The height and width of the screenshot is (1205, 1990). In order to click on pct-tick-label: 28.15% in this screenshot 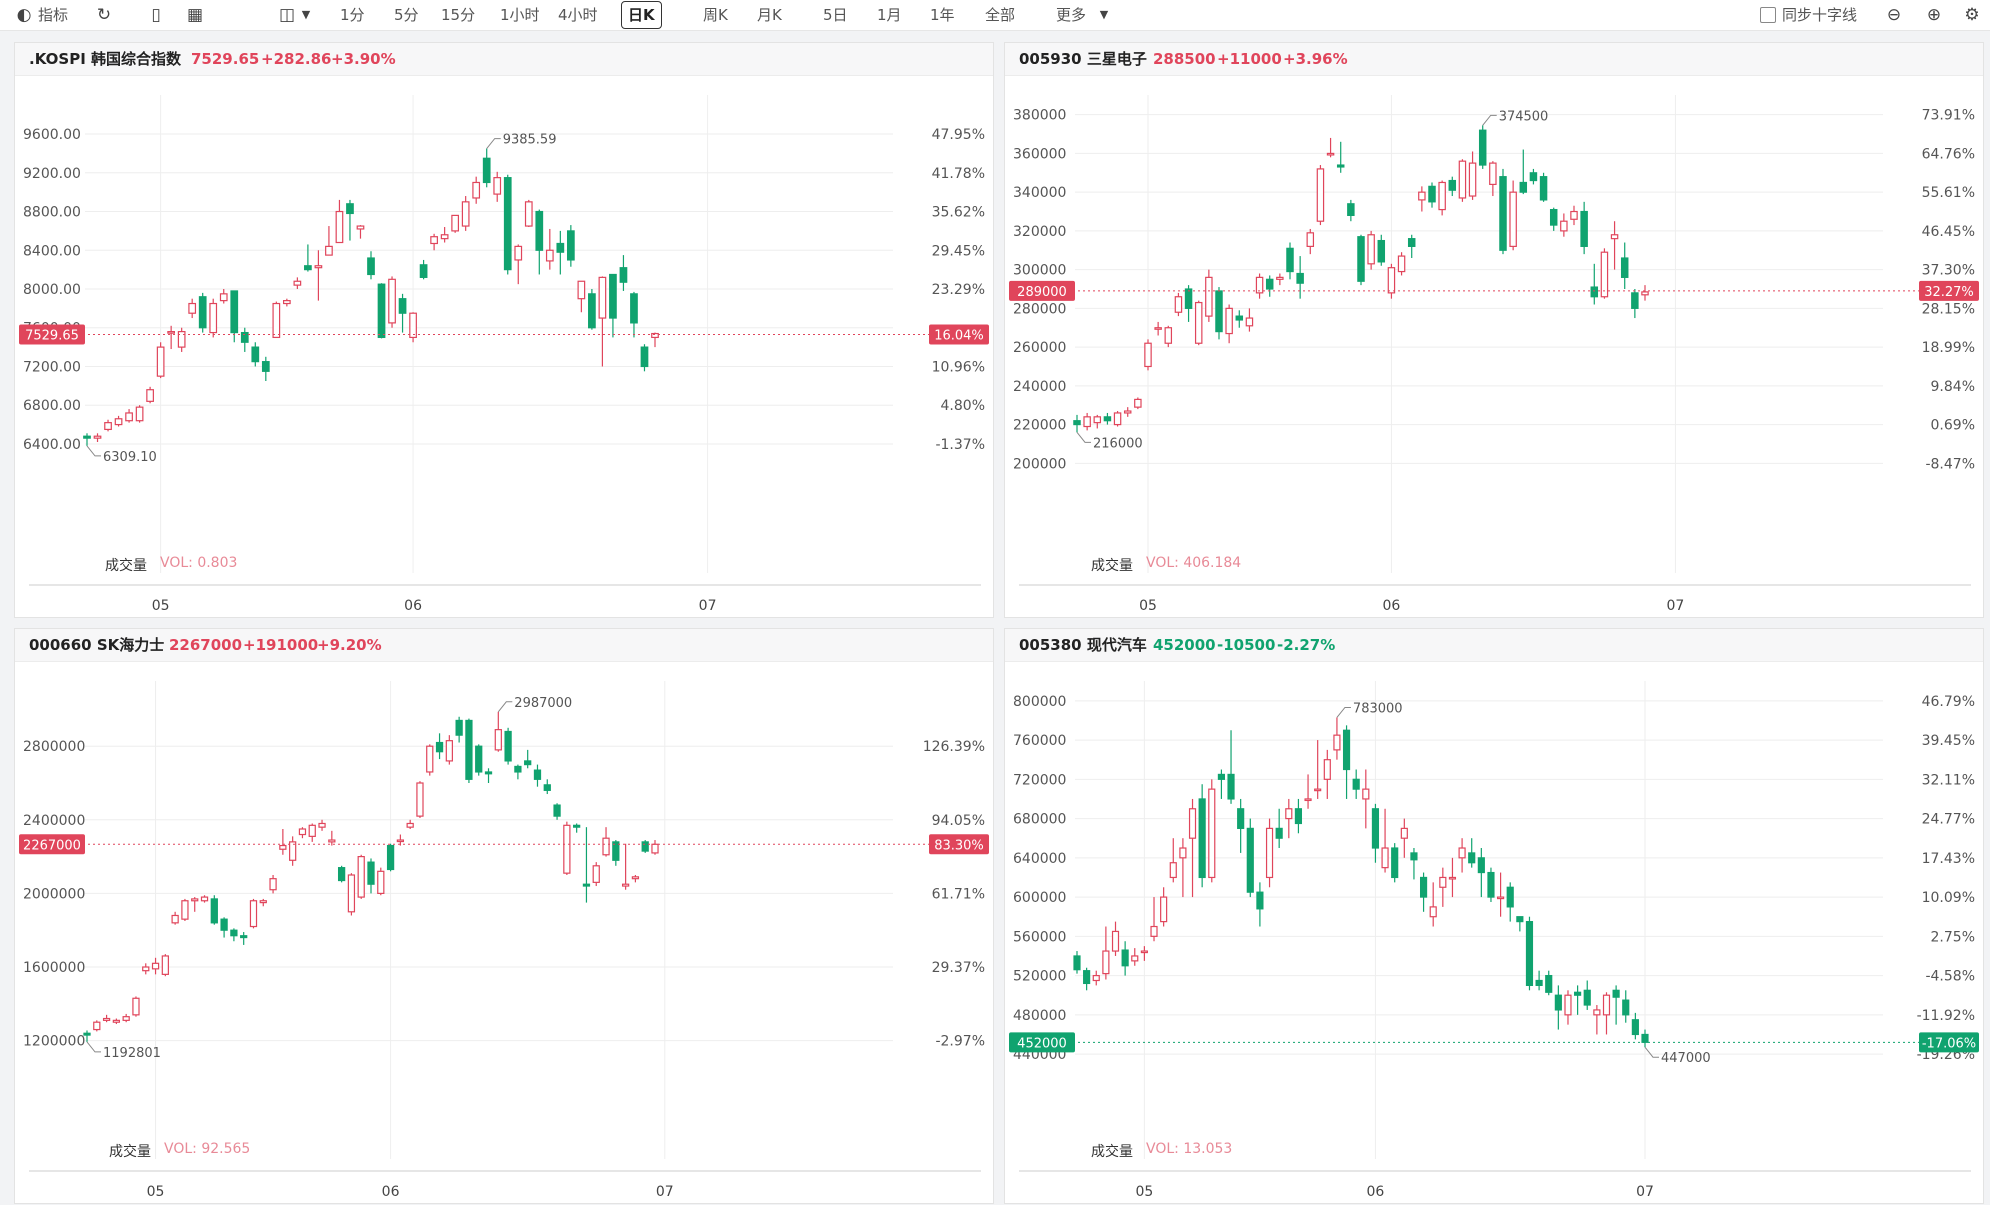, I will do `click(1948, 309)`.